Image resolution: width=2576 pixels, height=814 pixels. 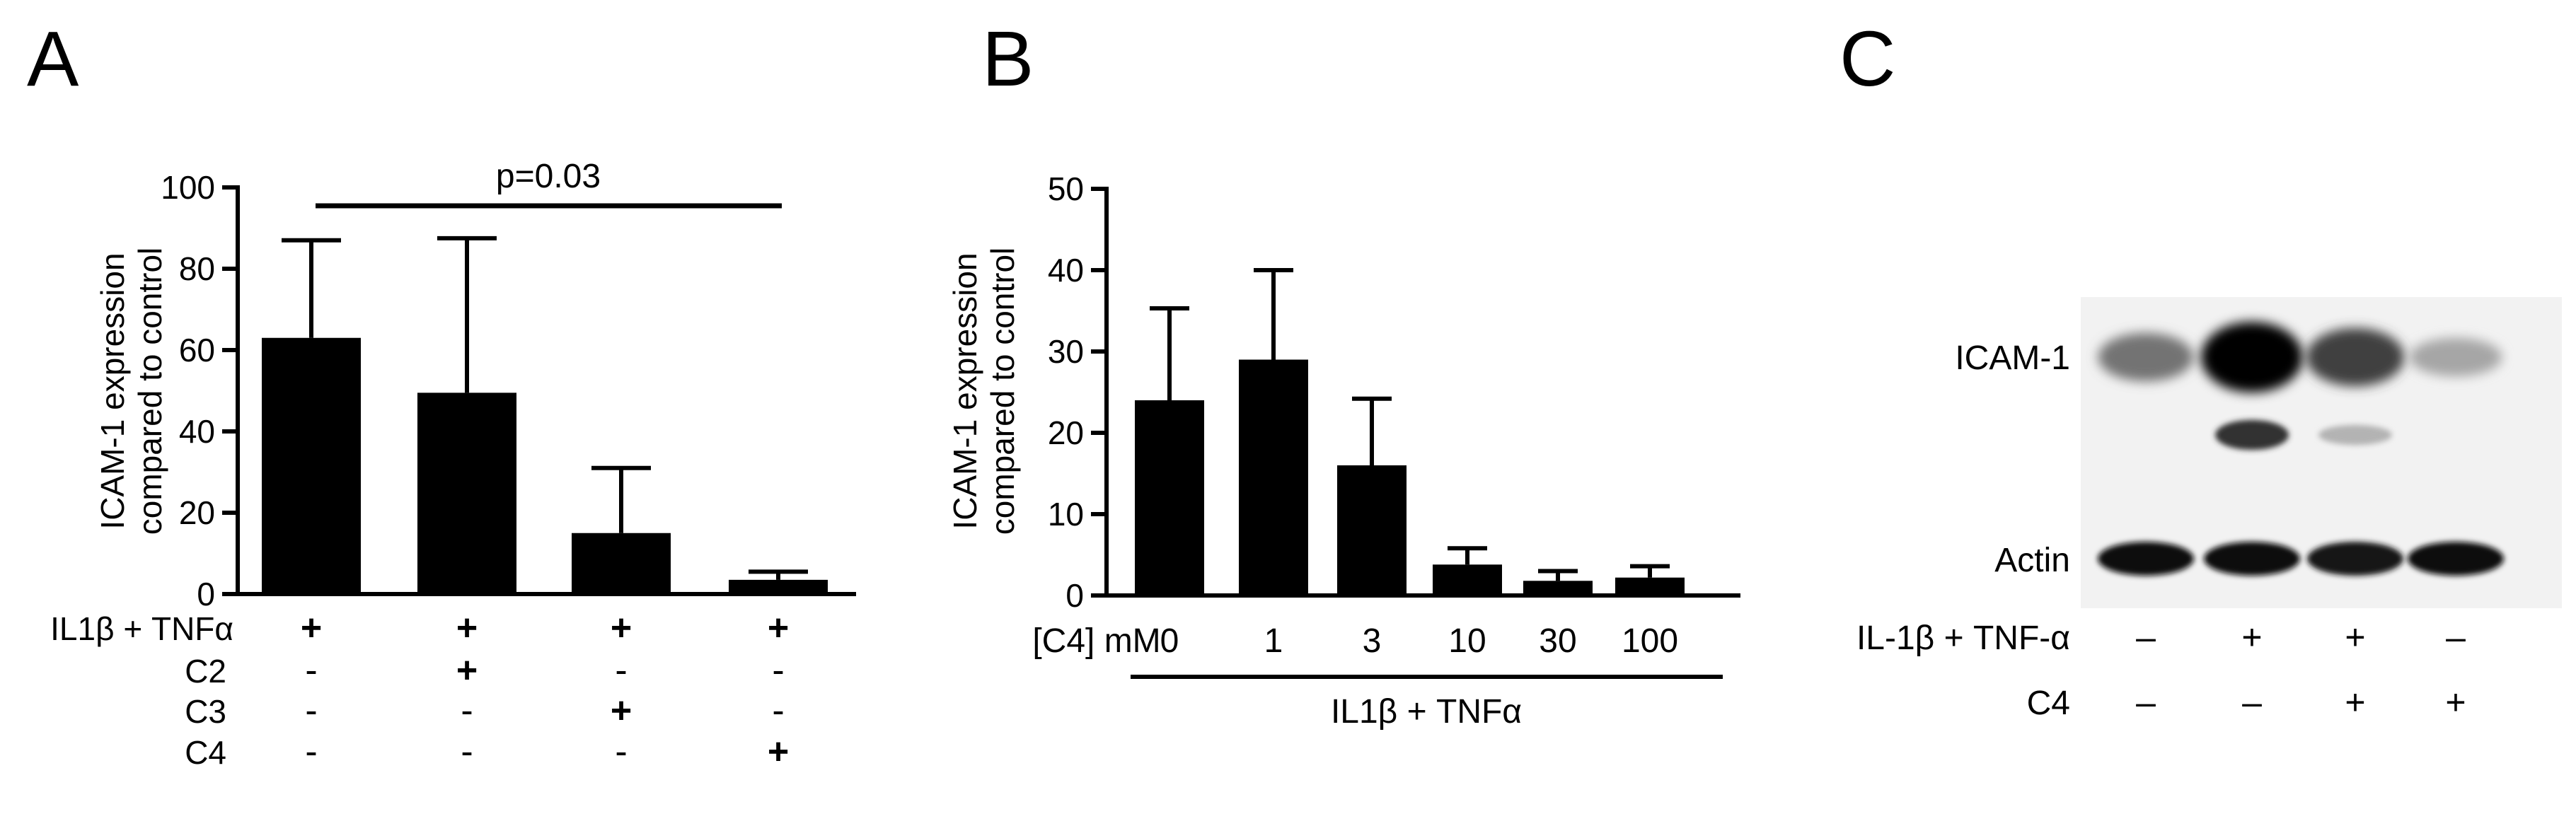 What do you see at coordinates (188, 188) in the screenshot?
I see `y-tick-label: 100` at bounding box center [188, 188].